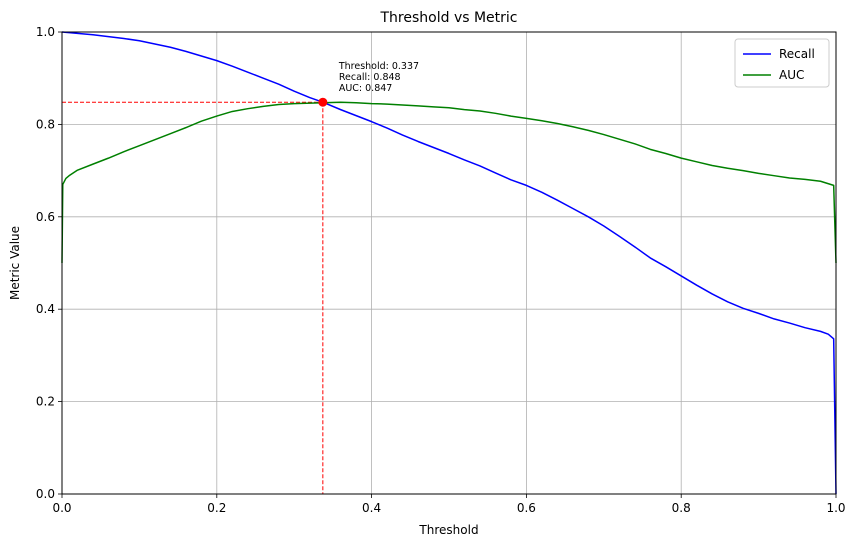 This screenshot has width=857, height=547. Describe the element at coordinates (45, 32) in the screenshot. I see `y-tick-label: 1.0` at that location.